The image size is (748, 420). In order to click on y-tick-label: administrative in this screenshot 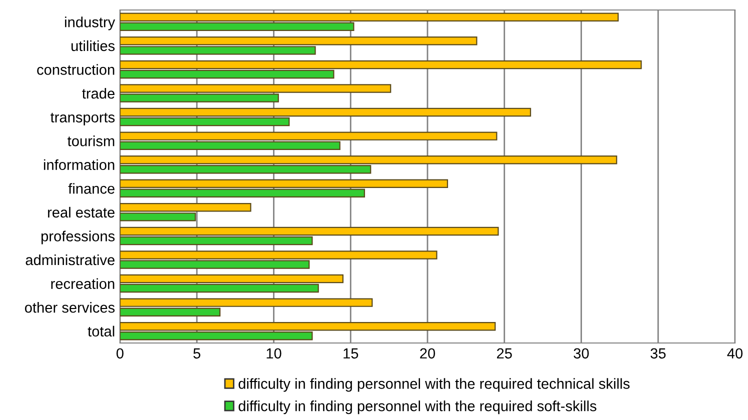, I will do `click(70, 260)`.